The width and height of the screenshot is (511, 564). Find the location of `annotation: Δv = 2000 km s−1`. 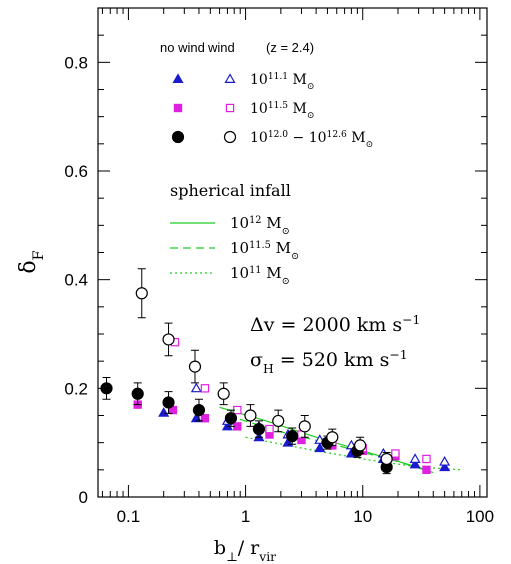

annotation: Δv = 2000 km s−1 is located at coordinates (335, 324).